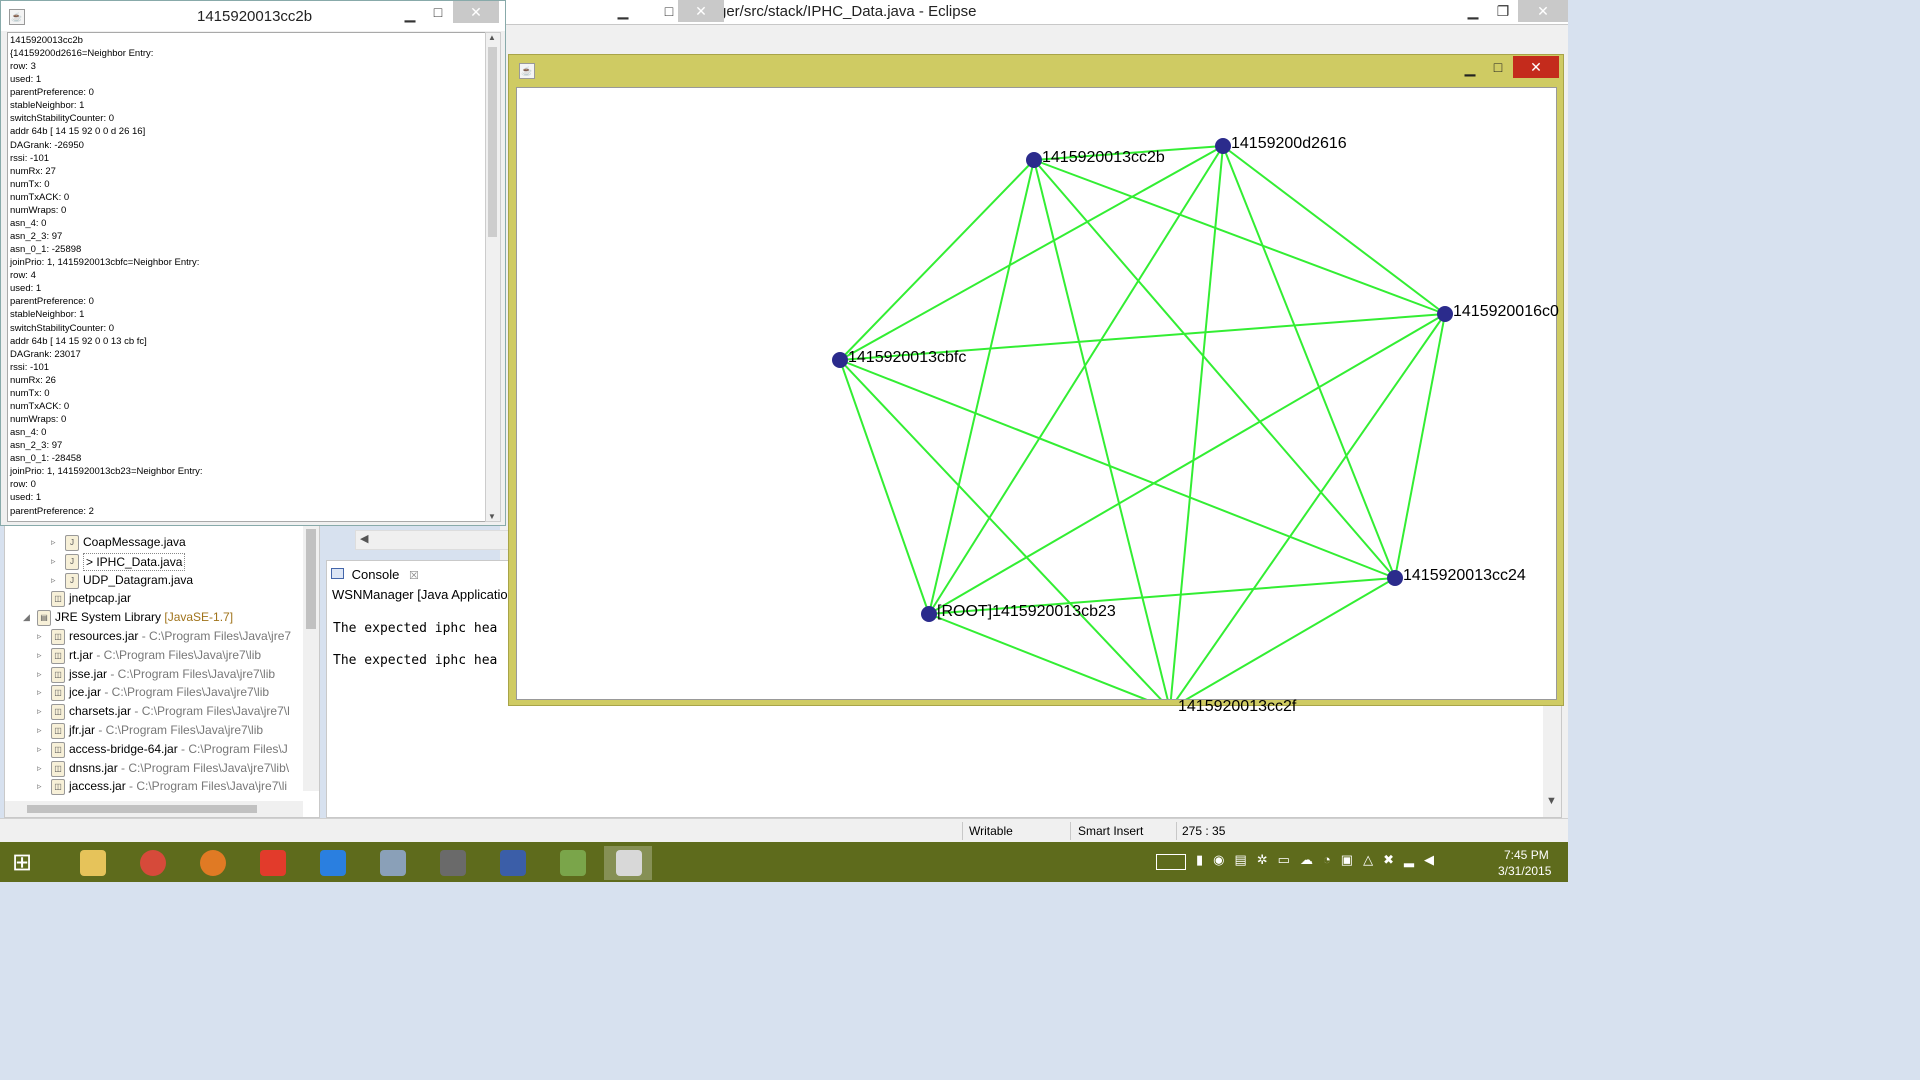 This screenshot has width=1920, height=1080. Describe the element at coordinates (628, 863) in the screenshot. I see `java-app-icon` at that location.